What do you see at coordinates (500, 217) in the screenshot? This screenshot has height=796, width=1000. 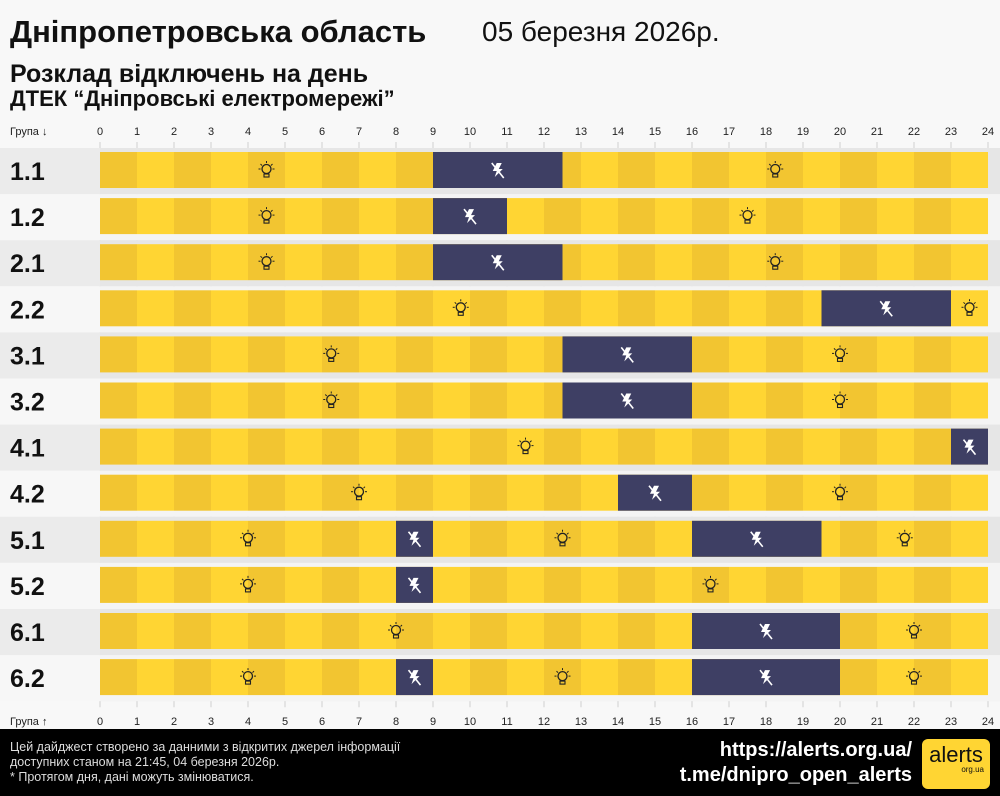 I see `group-row-1-2: 1.2` at bounding box center [500, 217].